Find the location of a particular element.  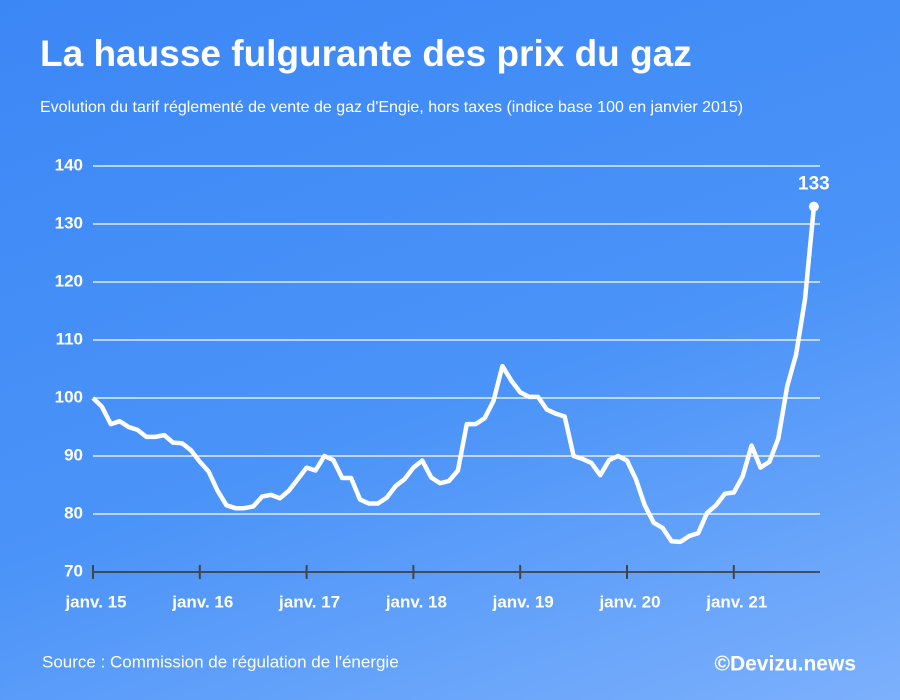

y-tick-label: 110 is located at coordinates (69, 338).